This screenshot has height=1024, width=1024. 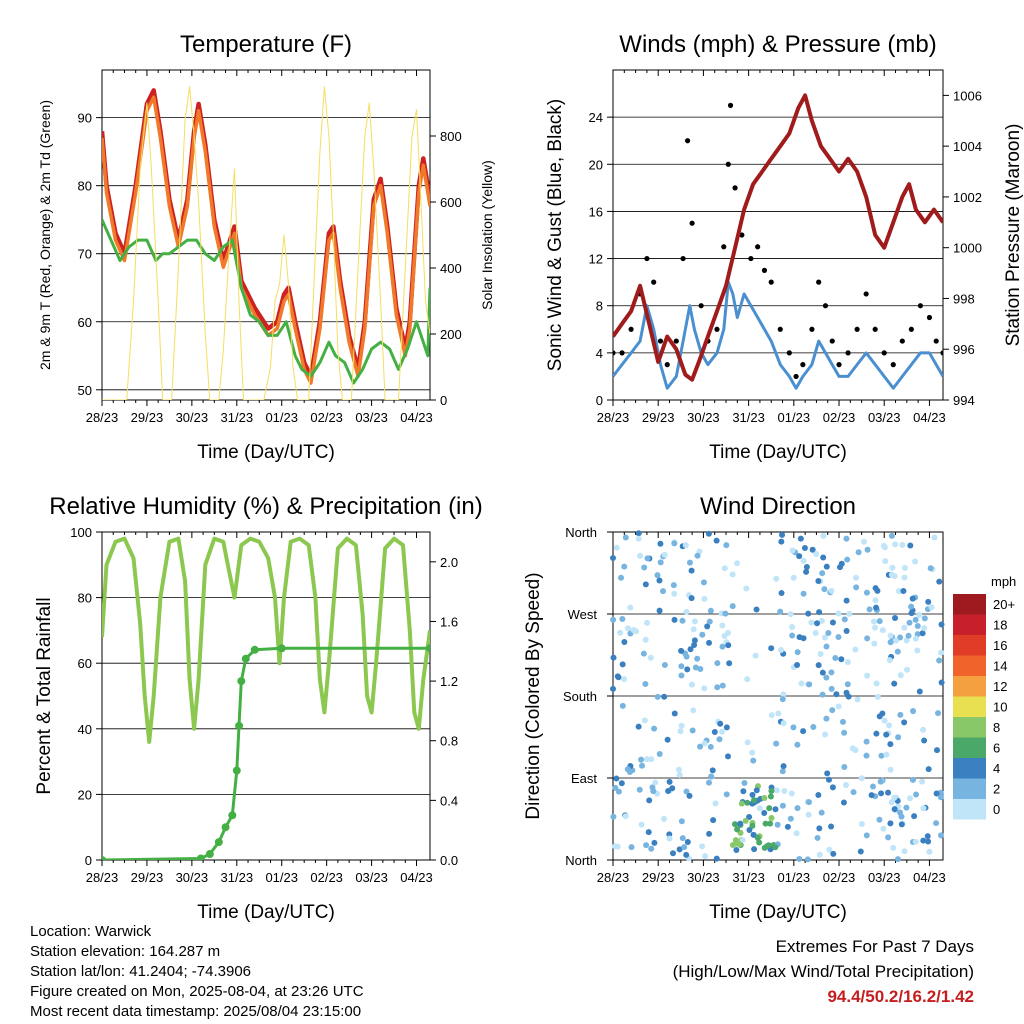 I want to click on y2-tick-label: 1004, so click(x=967, y=146).